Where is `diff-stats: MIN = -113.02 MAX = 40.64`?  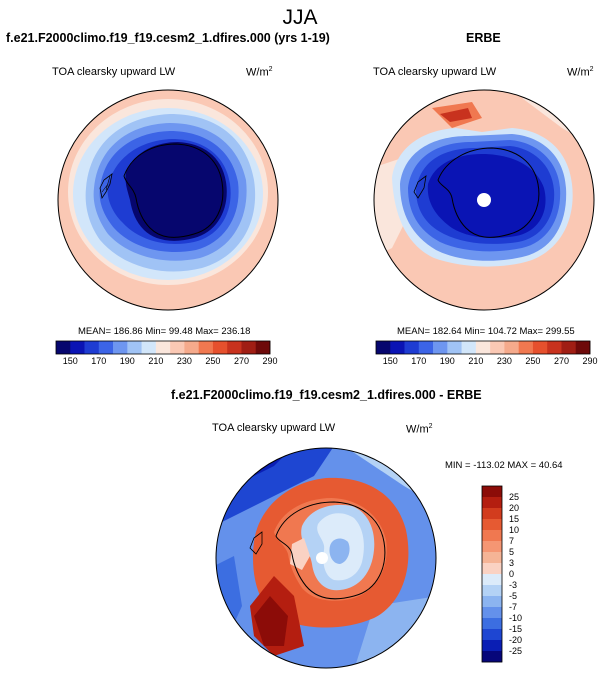 diff-stats: MIN = -113.02 MAX = 40.64 is located at coordinates (504, 465).